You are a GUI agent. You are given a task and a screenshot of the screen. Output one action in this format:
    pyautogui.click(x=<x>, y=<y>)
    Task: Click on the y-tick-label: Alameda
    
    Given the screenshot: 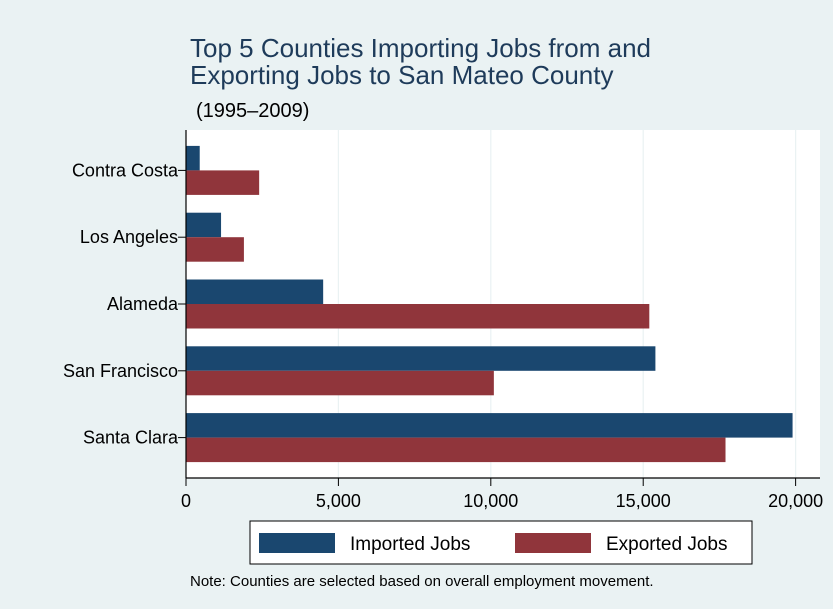 What is the action you would take?
    pyautogui.click(x=143, y=304)
    